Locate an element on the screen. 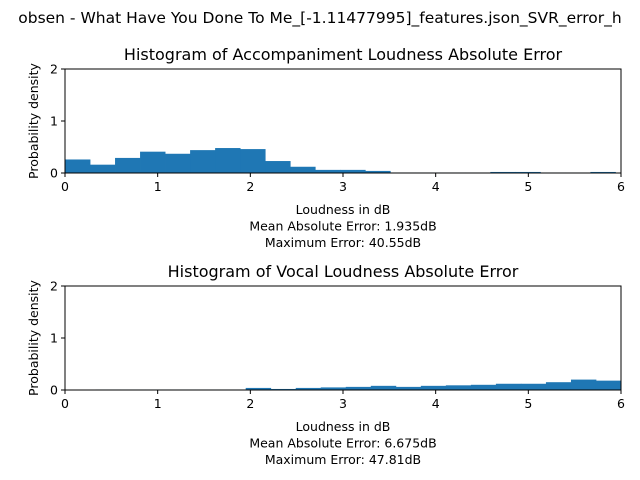  x-axis-stat-label: Maximum Error: 47.81dB is located at coordinates (343, 459).